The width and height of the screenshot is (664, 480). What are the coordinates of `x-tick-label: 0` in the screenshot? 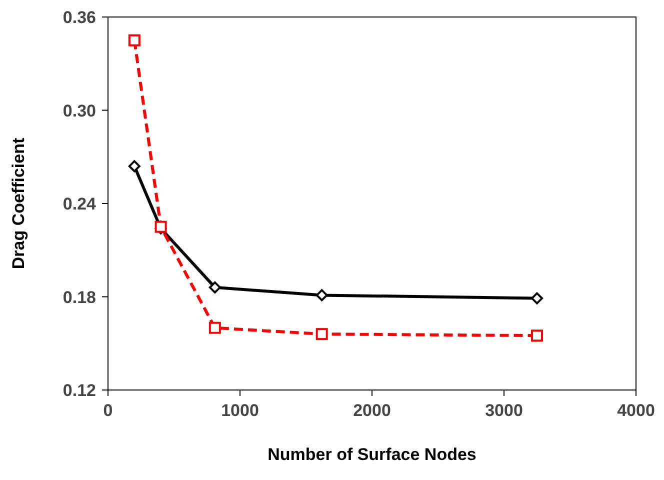 It's located at (108, 410).